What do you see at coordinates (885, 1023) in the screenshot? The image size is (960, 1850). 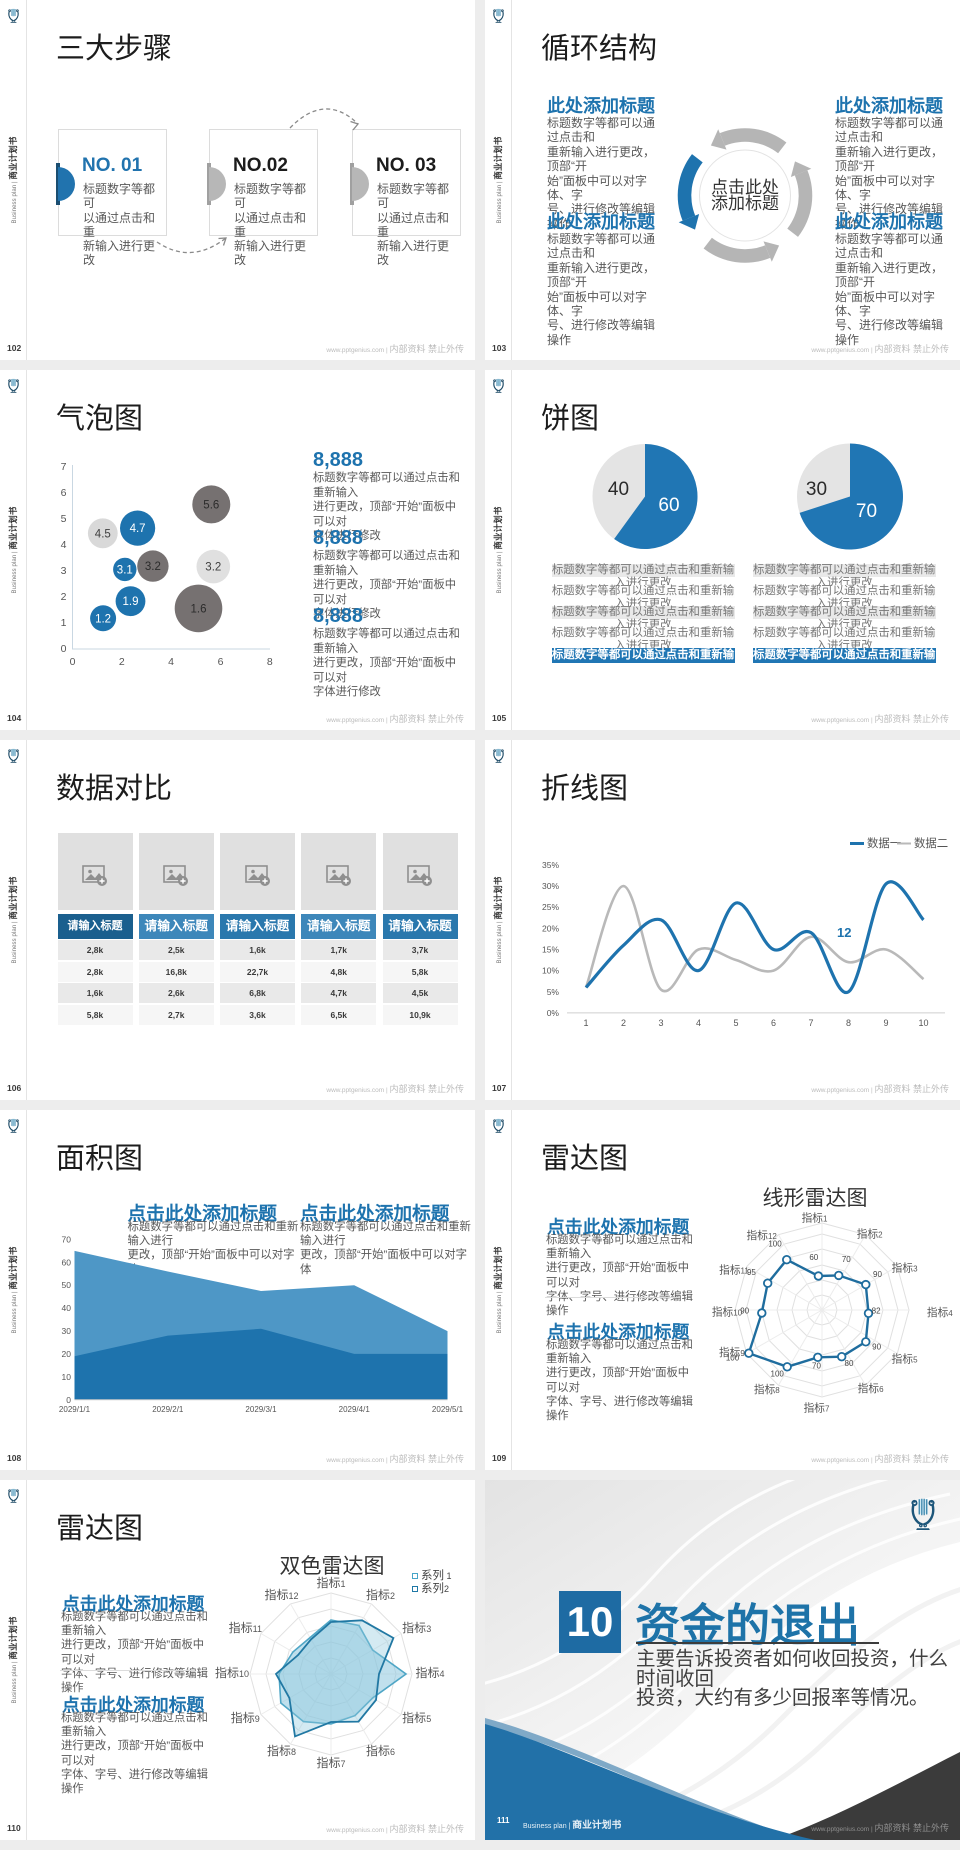 I see `svg-text: 9` at bounding box center [885, 1023].